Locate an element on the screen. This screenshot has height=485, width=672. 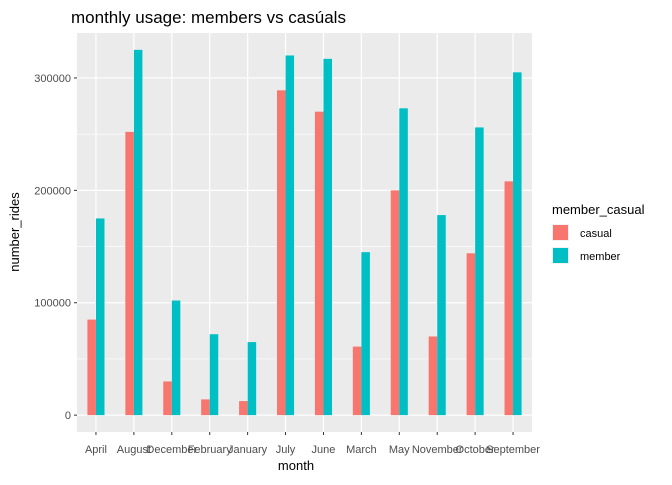
legend: member_casual casual member is located at coordinates (598, 233).